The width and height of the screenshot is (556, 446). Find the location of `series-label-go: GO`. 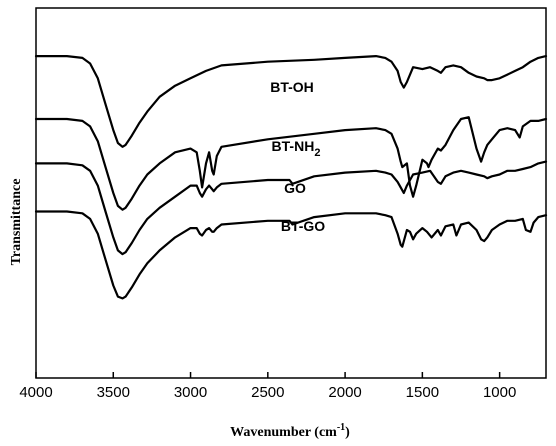

series-label-go: GO is located at coordinates (295, 188).